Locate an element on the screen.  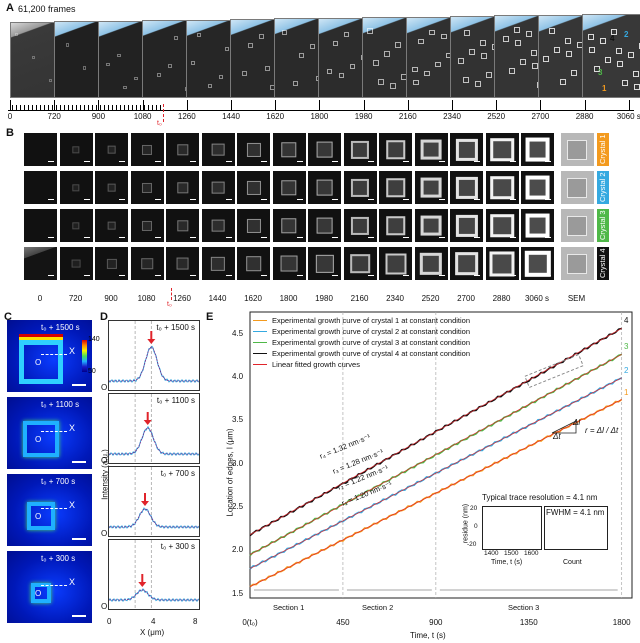
sem-image is located at coordinates (577, 225).